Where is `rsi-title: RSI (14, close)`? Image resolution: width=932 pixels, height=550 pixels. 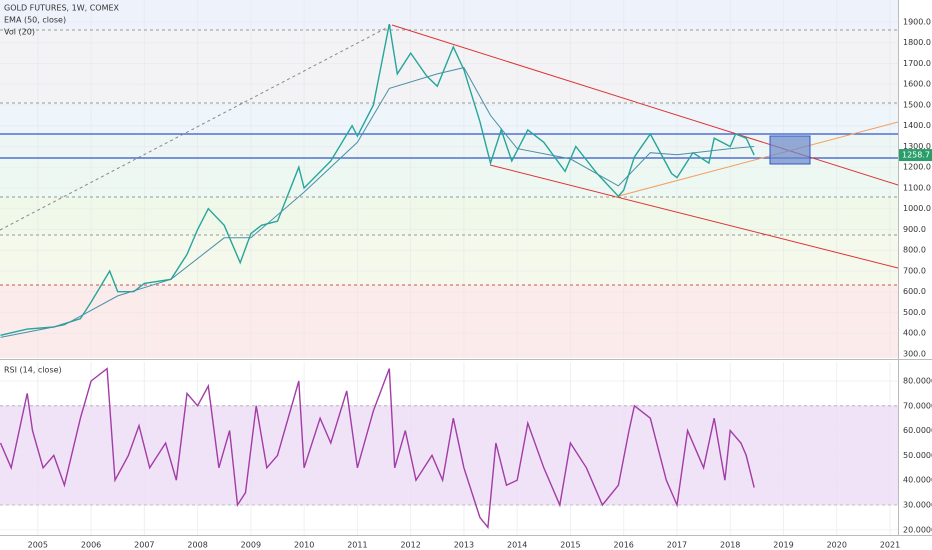
rsi-title: RSI (14, close) is located at coordinates (33, 370).